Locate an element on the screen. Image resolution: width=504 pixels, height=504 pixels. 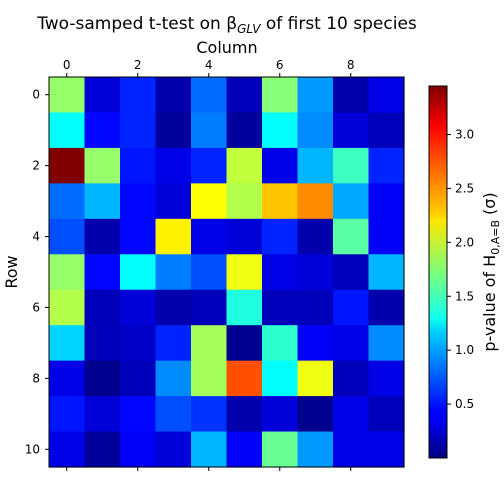
heatmap-cell-r2-c3 is located at coordinates (173, 165).